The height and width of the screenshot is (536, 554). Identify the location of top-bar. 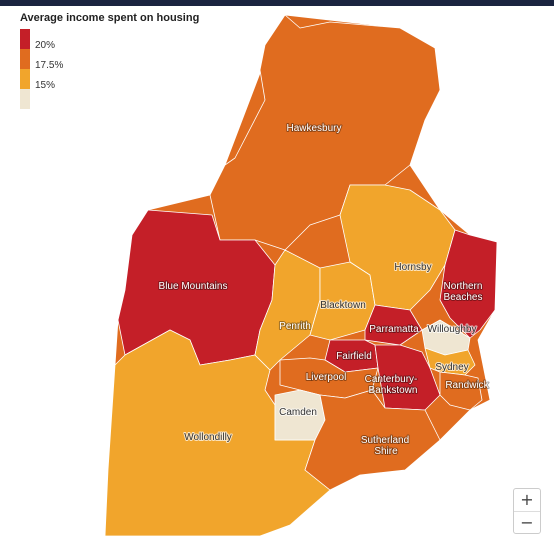
(277, 3).